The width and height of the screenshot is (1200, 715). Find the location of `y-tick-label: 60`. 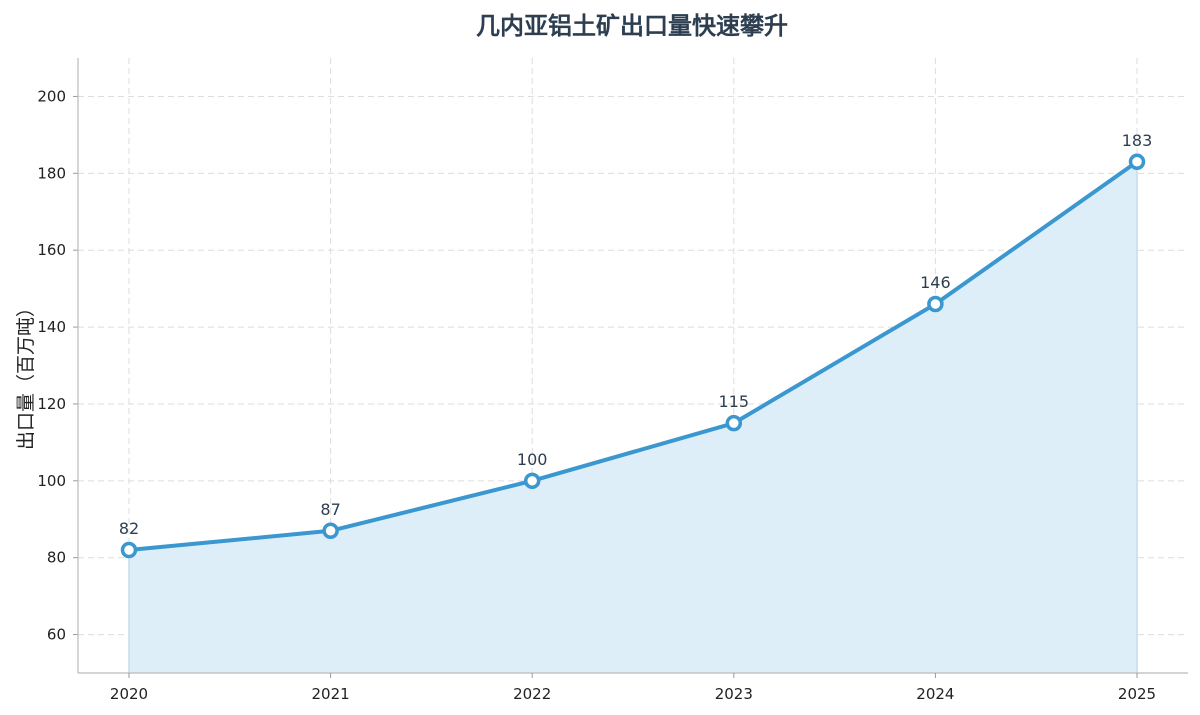

y-tick-label: 60 is located at coordinates (56, 635).